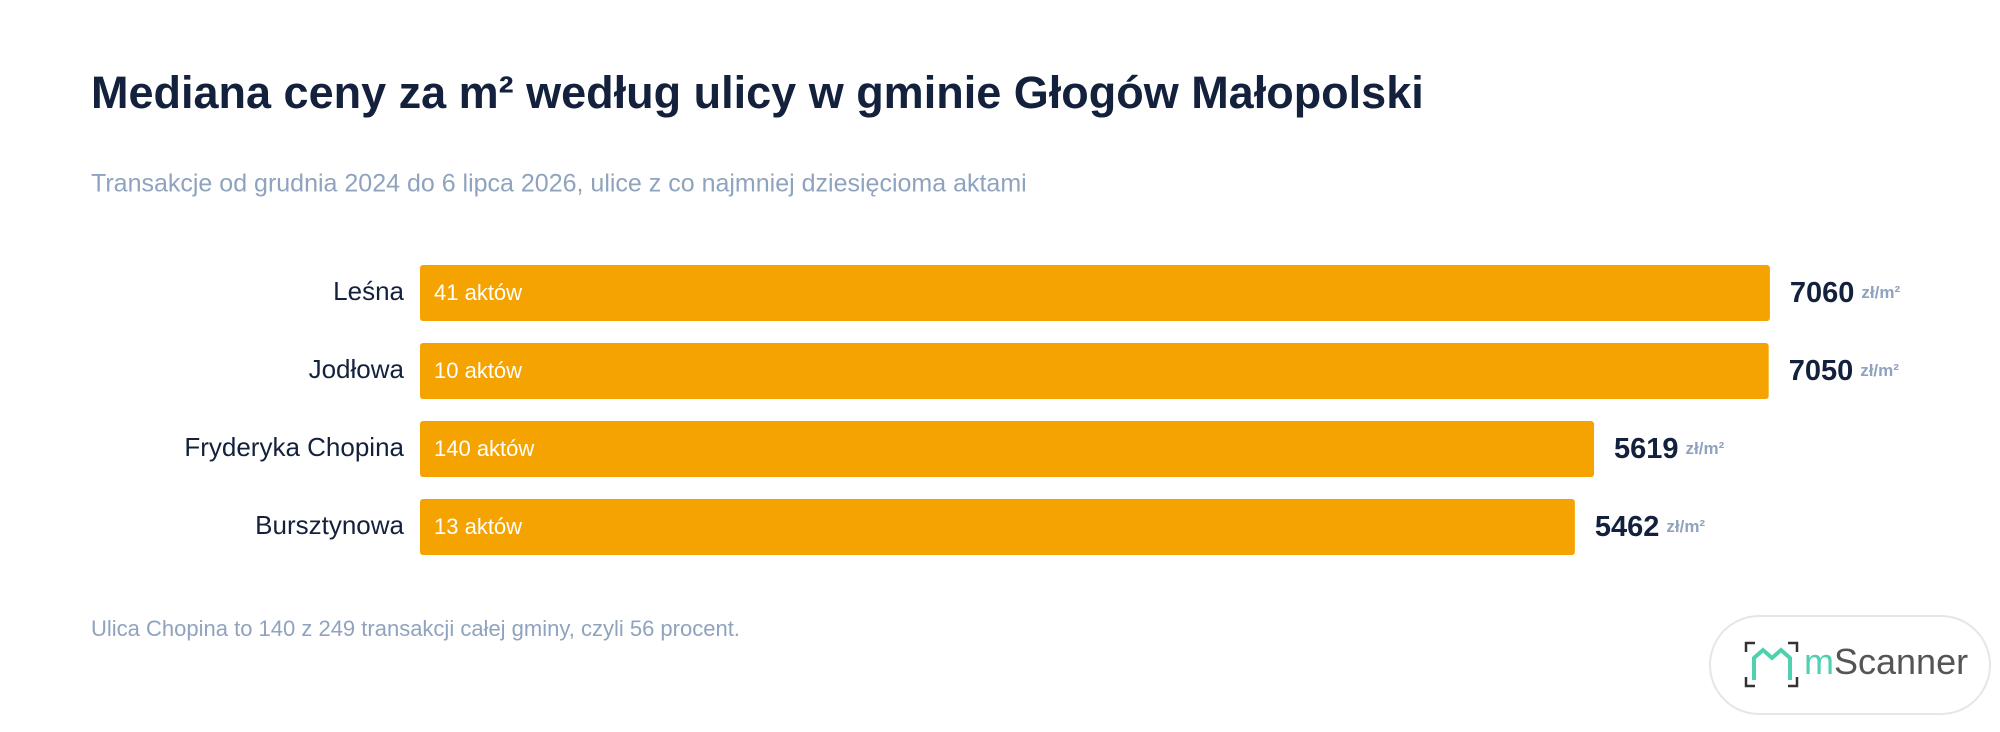  I want to click on value-label: 7060 zł/m², so click(1845, 293).